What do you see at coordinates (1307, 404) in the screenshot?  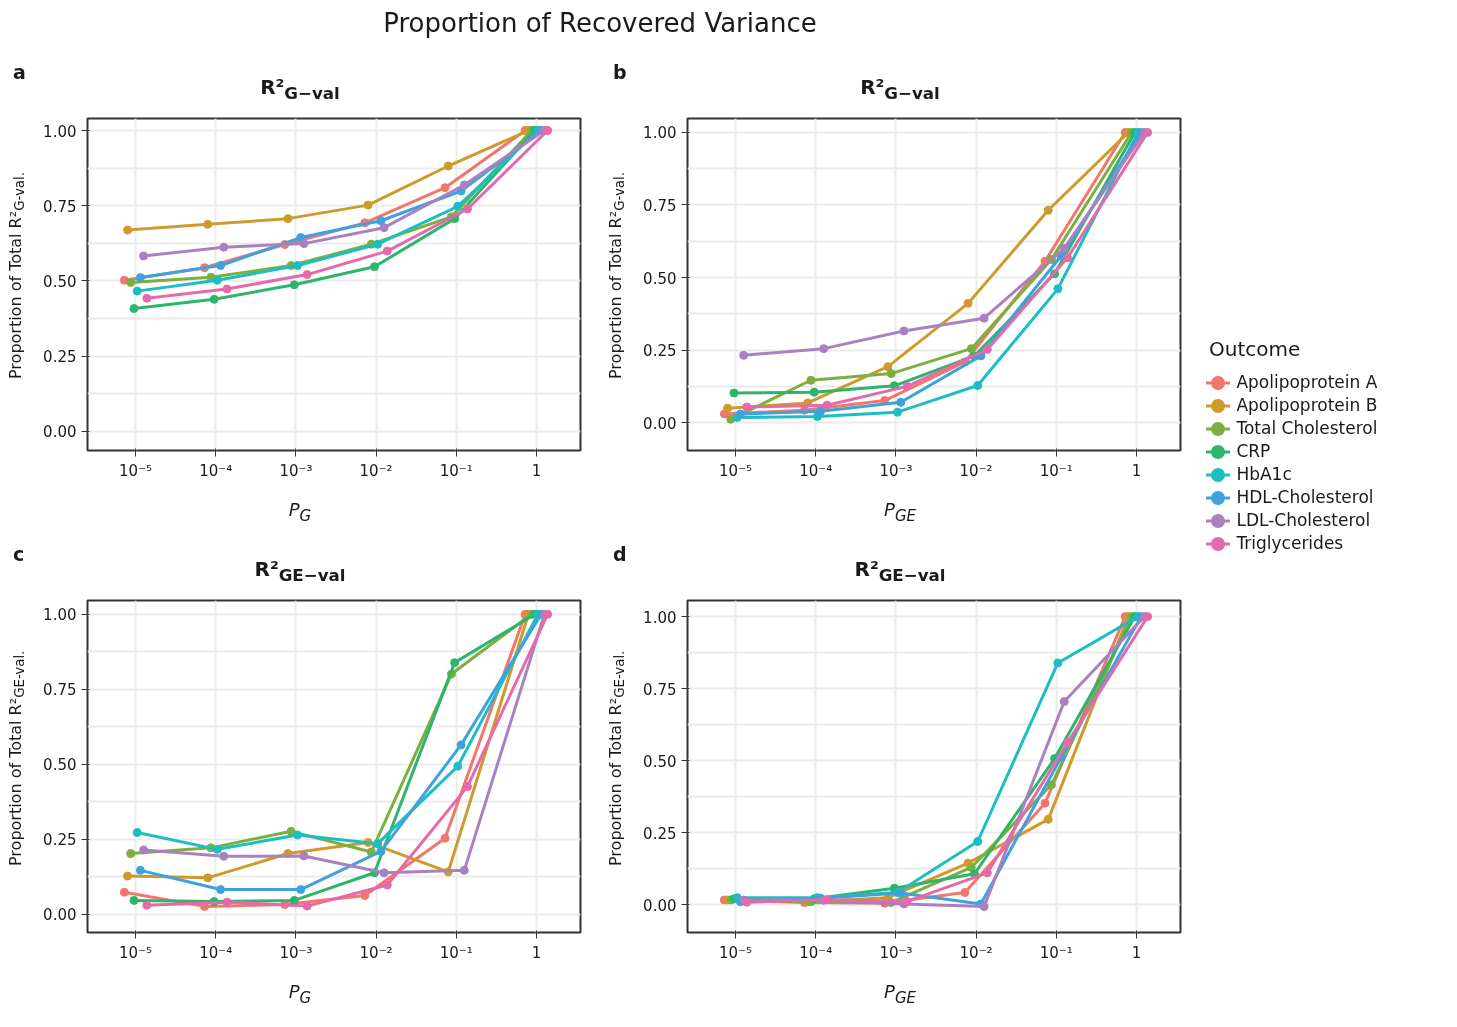 I see `legend-label: Apolipoprotein B` at bounding box center [1307, 404].